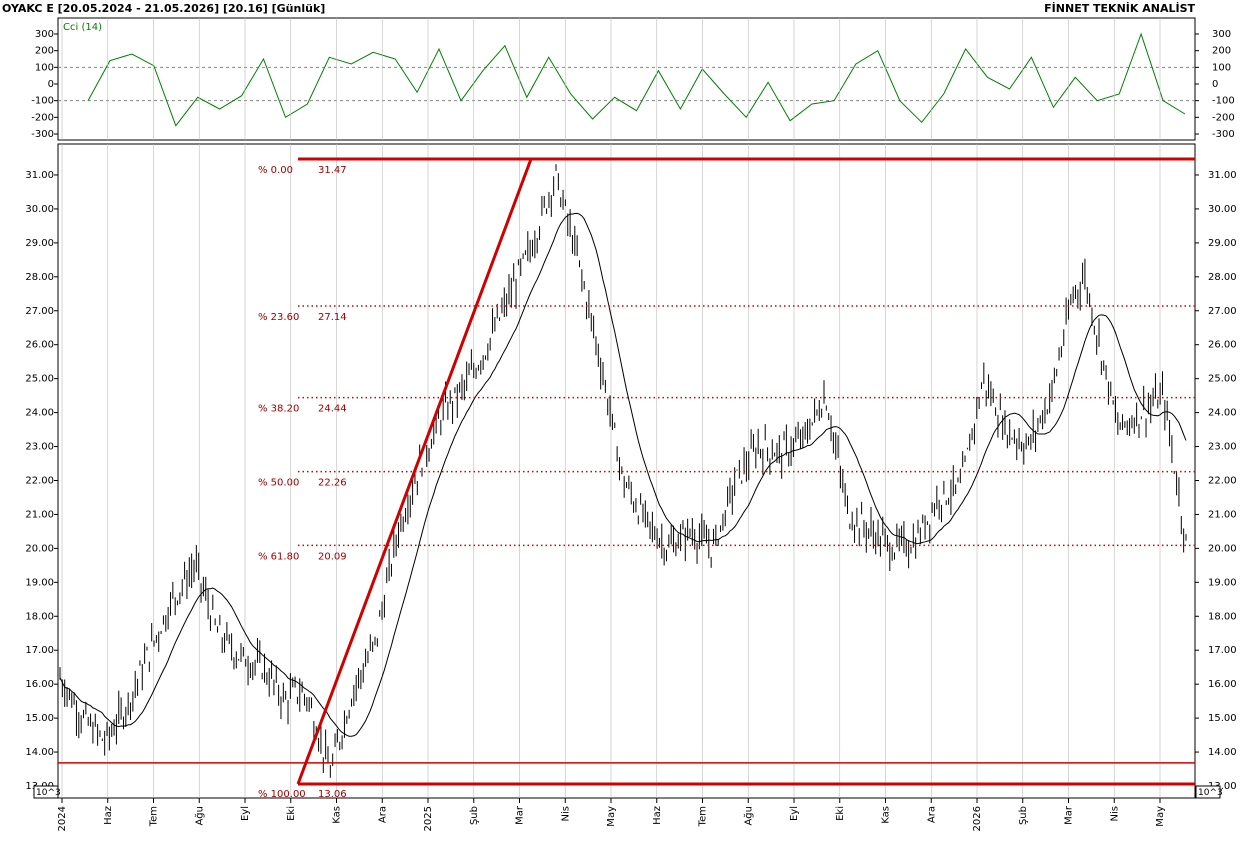  What do you see at coordinates (275, 170) in the screenshot?
I see `fib-pct-label: % 0.00` at bounding box center [275, 170].